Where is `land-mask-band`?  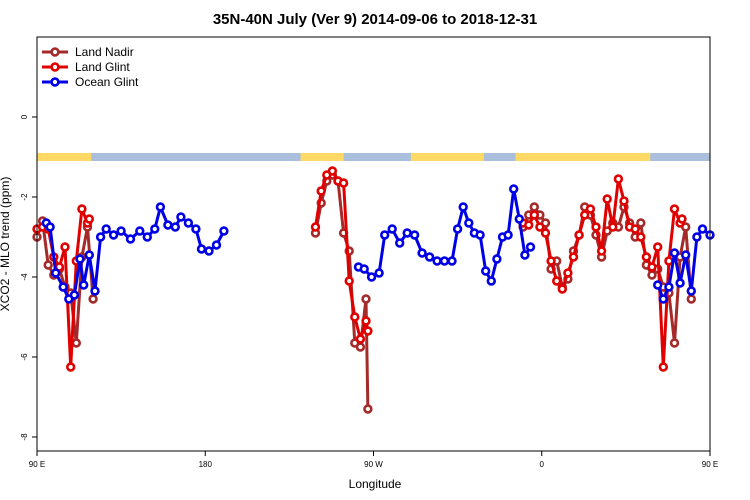 land-mask-band is located at coordinates (373, 157).